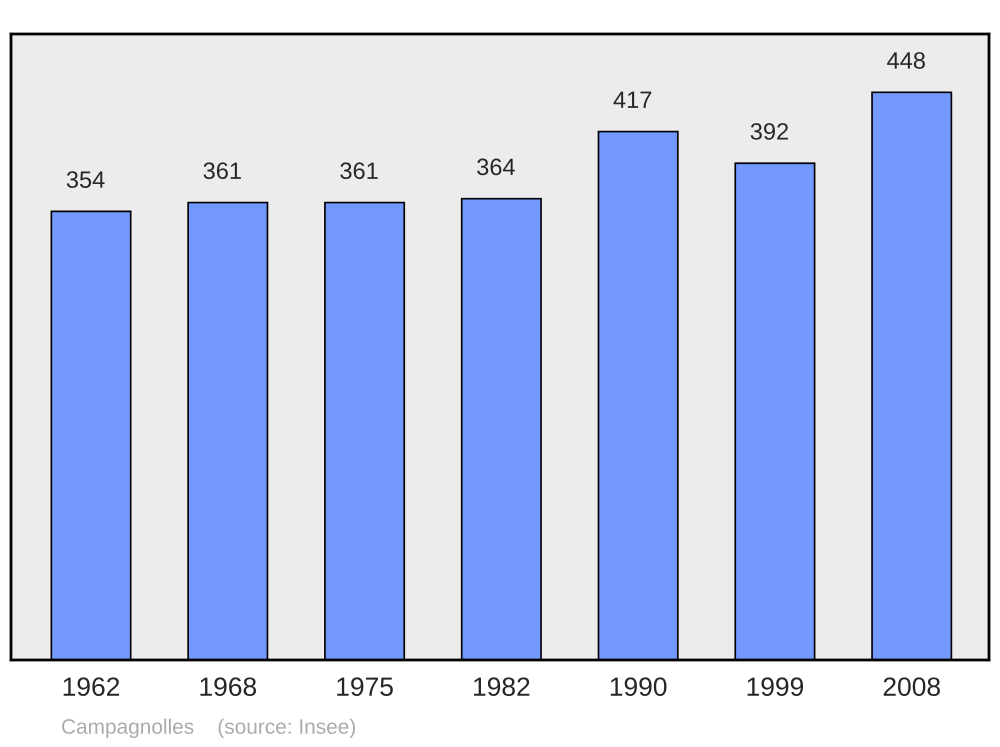 The image size is (1000, 747). Describe the element at coordinates (633, 100) in the screenshot. I see `data-label: 417` at that location.